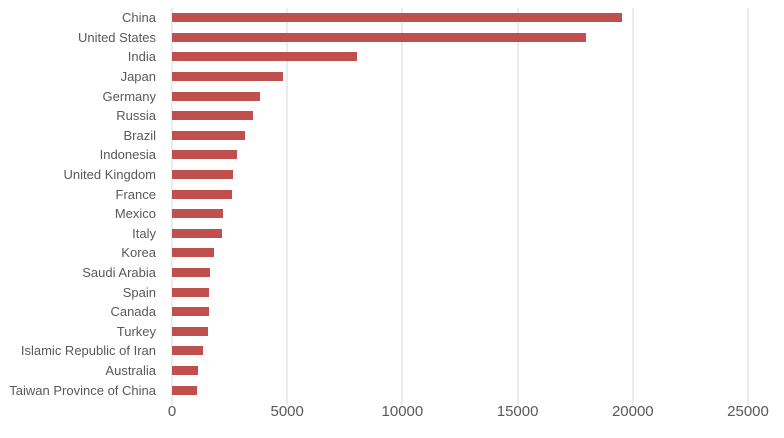  What do you see at coordinates (185, 370) in the screenshot?
I see `bar-australia` at bounding box center [185, 370].